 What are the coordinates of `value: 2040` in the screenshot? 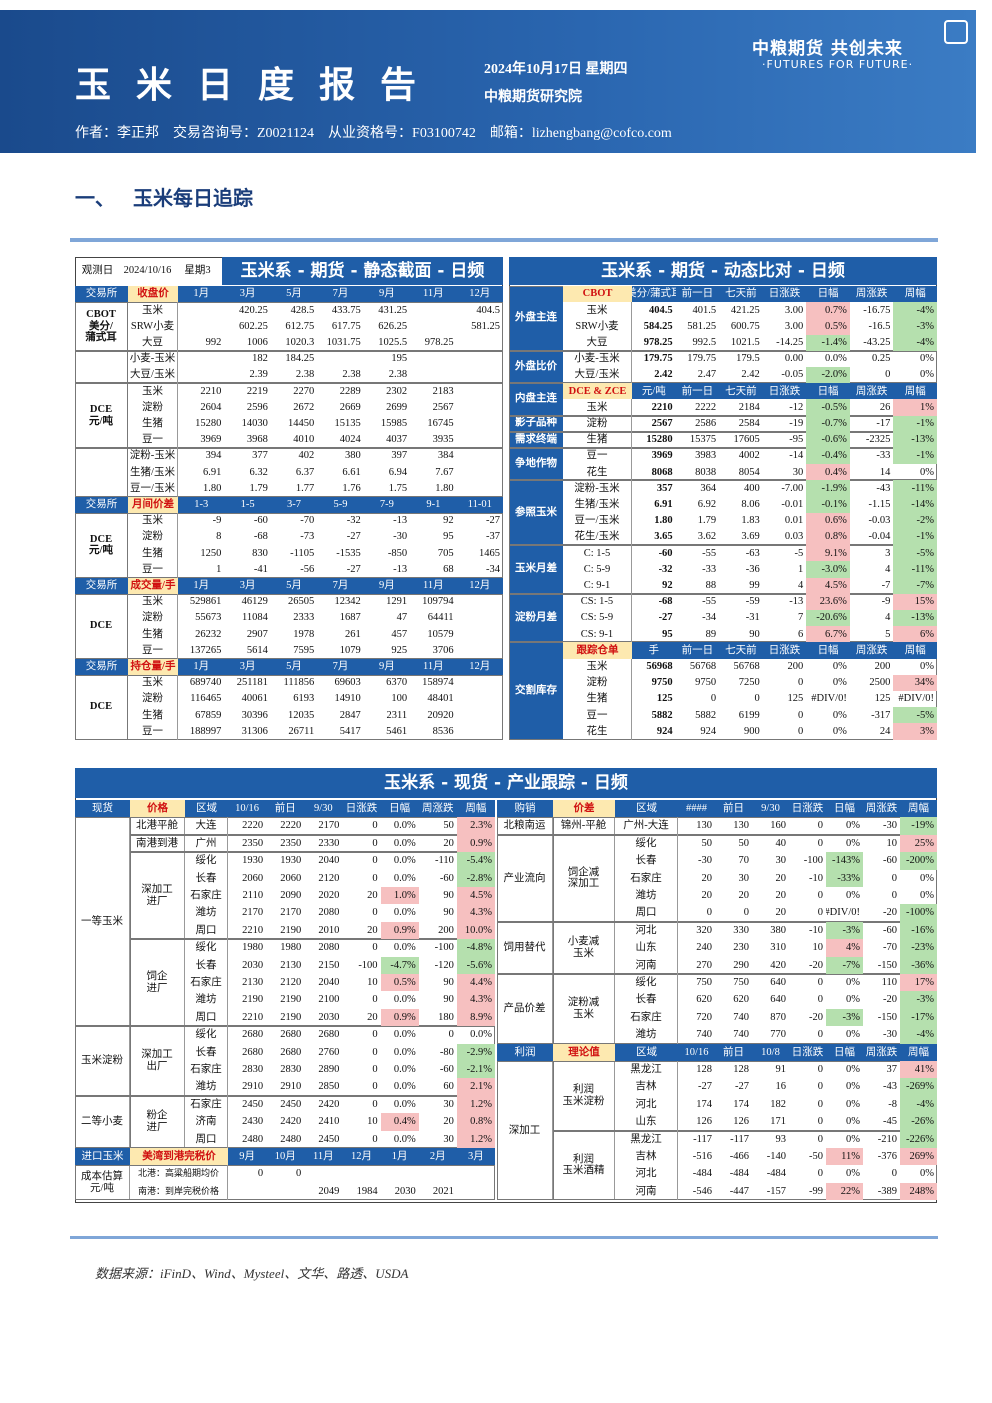 It's located at (329, 861).